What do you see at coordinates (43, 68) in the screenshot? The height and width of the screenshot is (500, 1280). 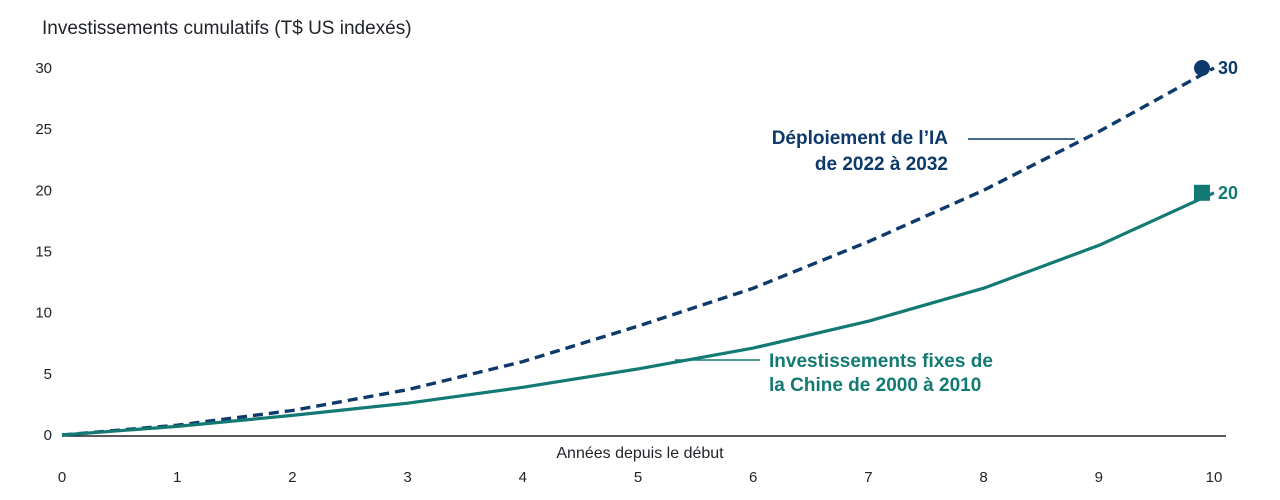 I see `y-tick-label: 30` at bounding box center [43, 68].